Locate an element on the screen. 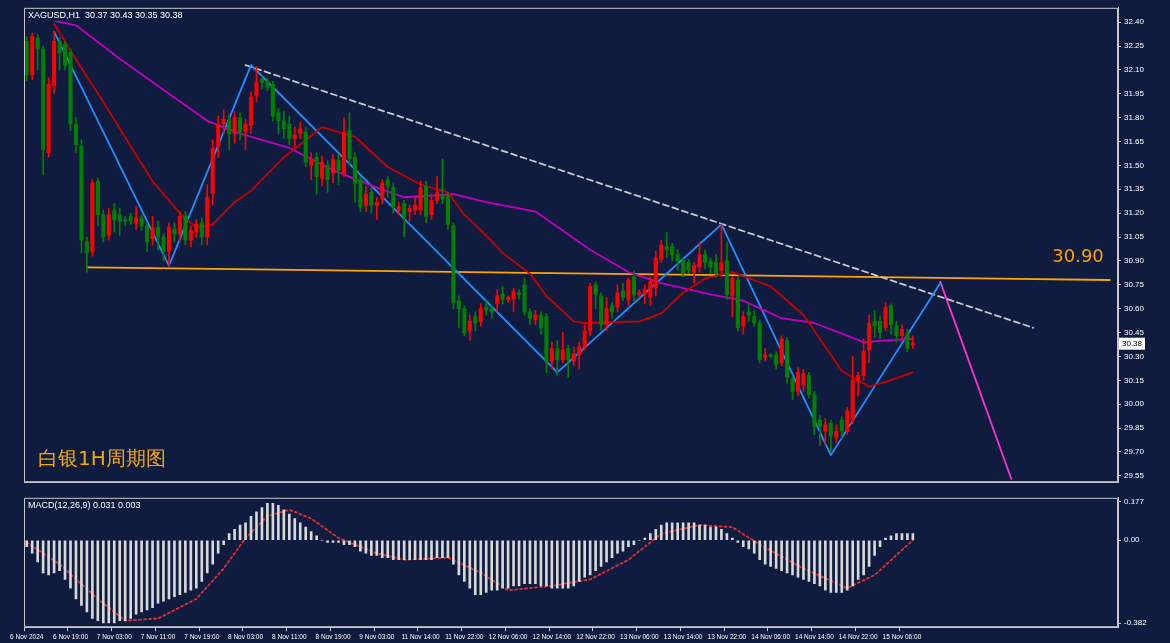 The height and width of the screenshot is (643, 1170). y-tick-label: 30.60 is located at coordinates (1134, 308).